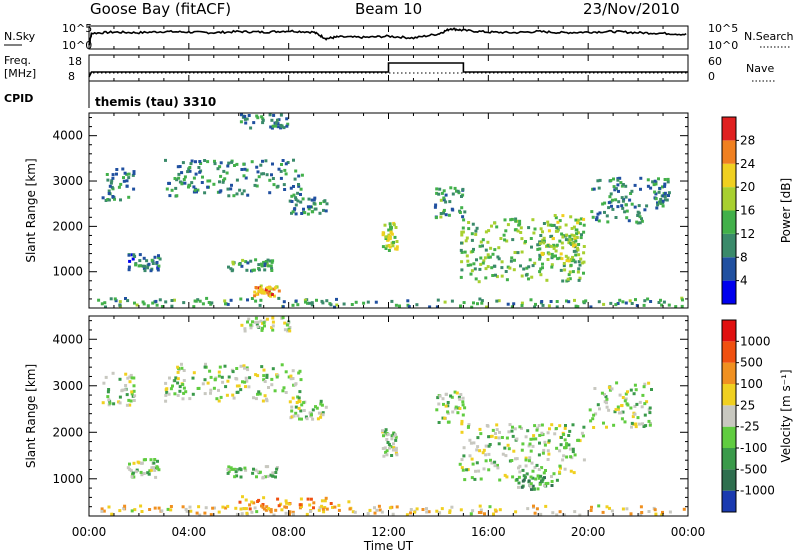 The image size is (800, 554). Describe the element at coordinates (75, 61) in the screenshot. I see `freq-tick-top: 18` at that location.